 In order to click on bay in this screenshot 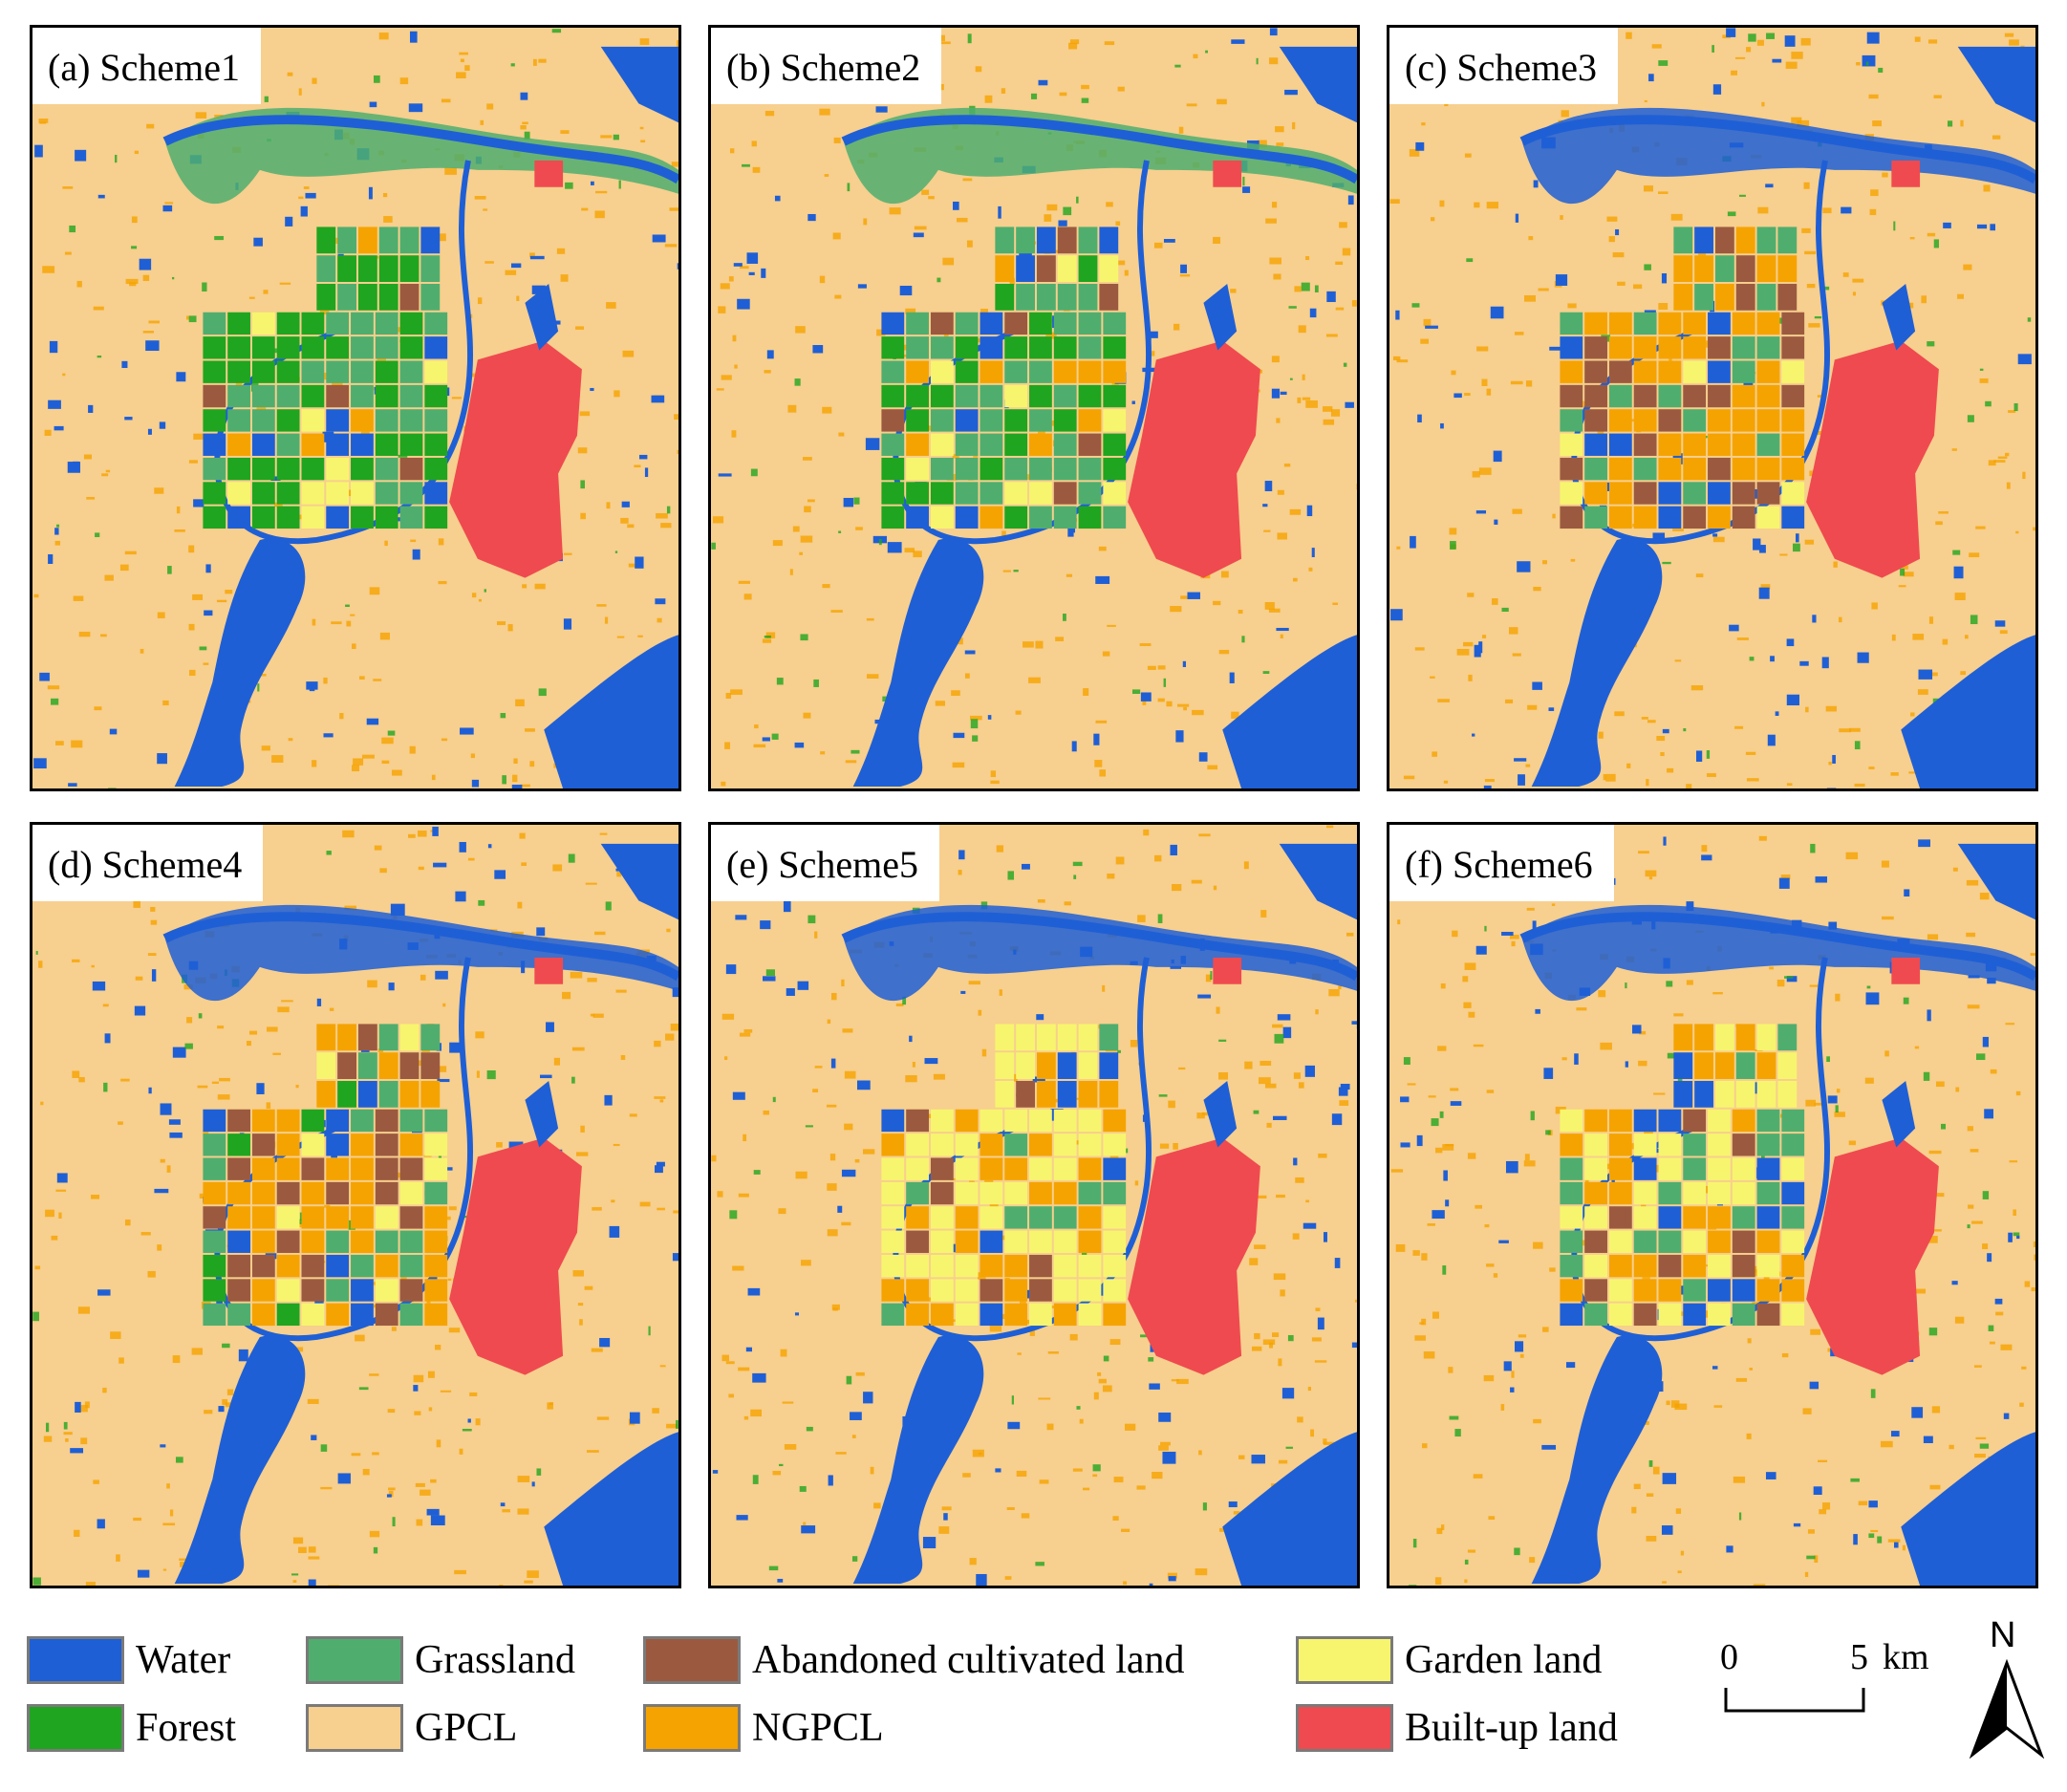, I will do `click(1968, 711)`.